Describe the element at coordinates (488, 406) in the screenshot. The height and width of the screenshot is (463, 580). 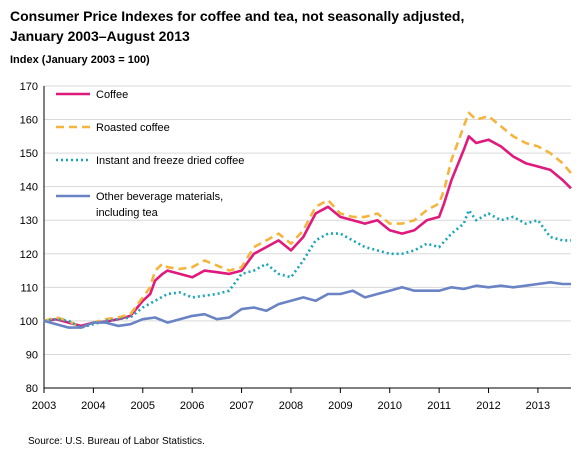
I see `x-tick-label: 2012` at that location.